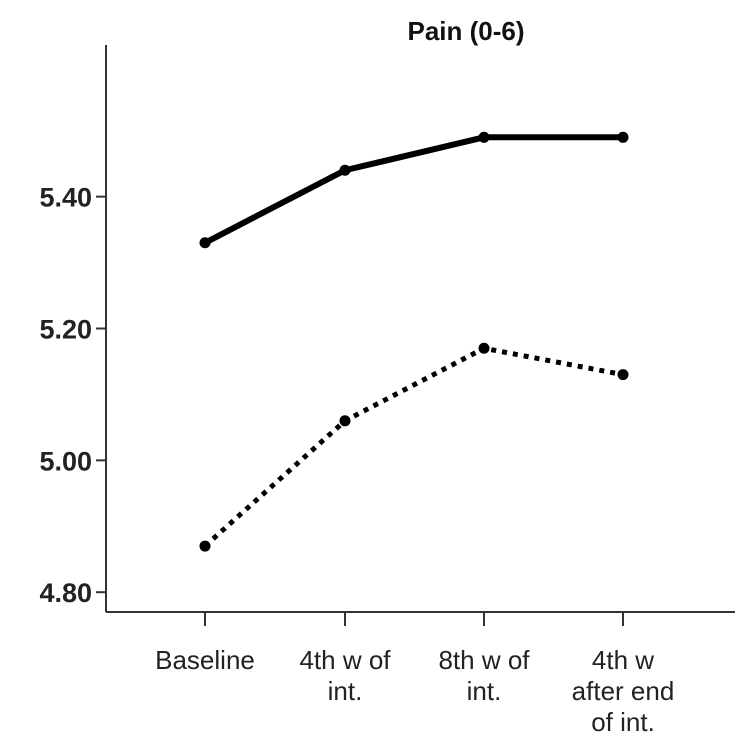 The image size is (752, 746). Describe the element at coordinates (623, 722) in the screenshot. I see `x-tick-label: of int.` at that location.